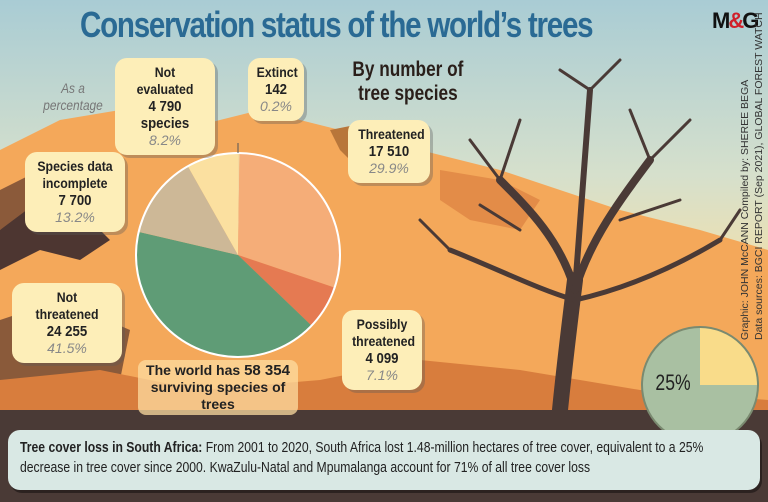  Describe the element at coordinates (735, 20) in the screenshot. I see `mg-logo: M&G` at that location.